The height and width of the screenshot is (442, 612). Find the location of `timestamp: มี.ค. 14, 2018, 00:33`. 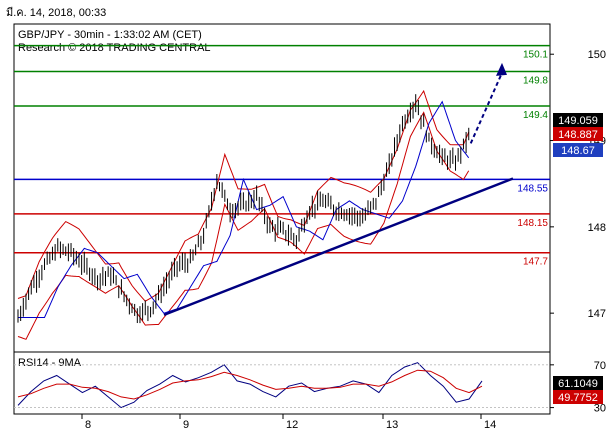

timestamp: มี.ค. 14, 2018, 00:33 is located at coordinates (56, 12).